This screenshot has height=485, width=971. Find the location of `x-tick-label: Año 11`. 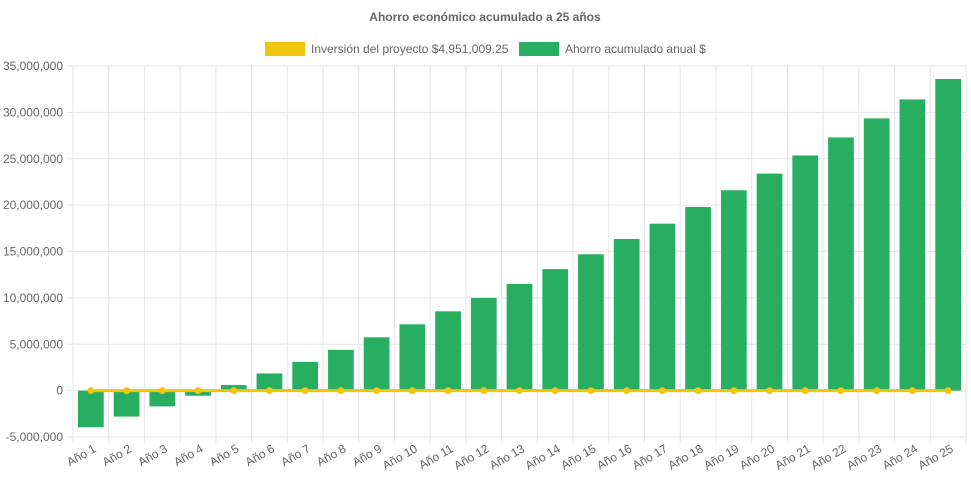

x-tick-label: Año 11 is located at coordinates (435, 456).